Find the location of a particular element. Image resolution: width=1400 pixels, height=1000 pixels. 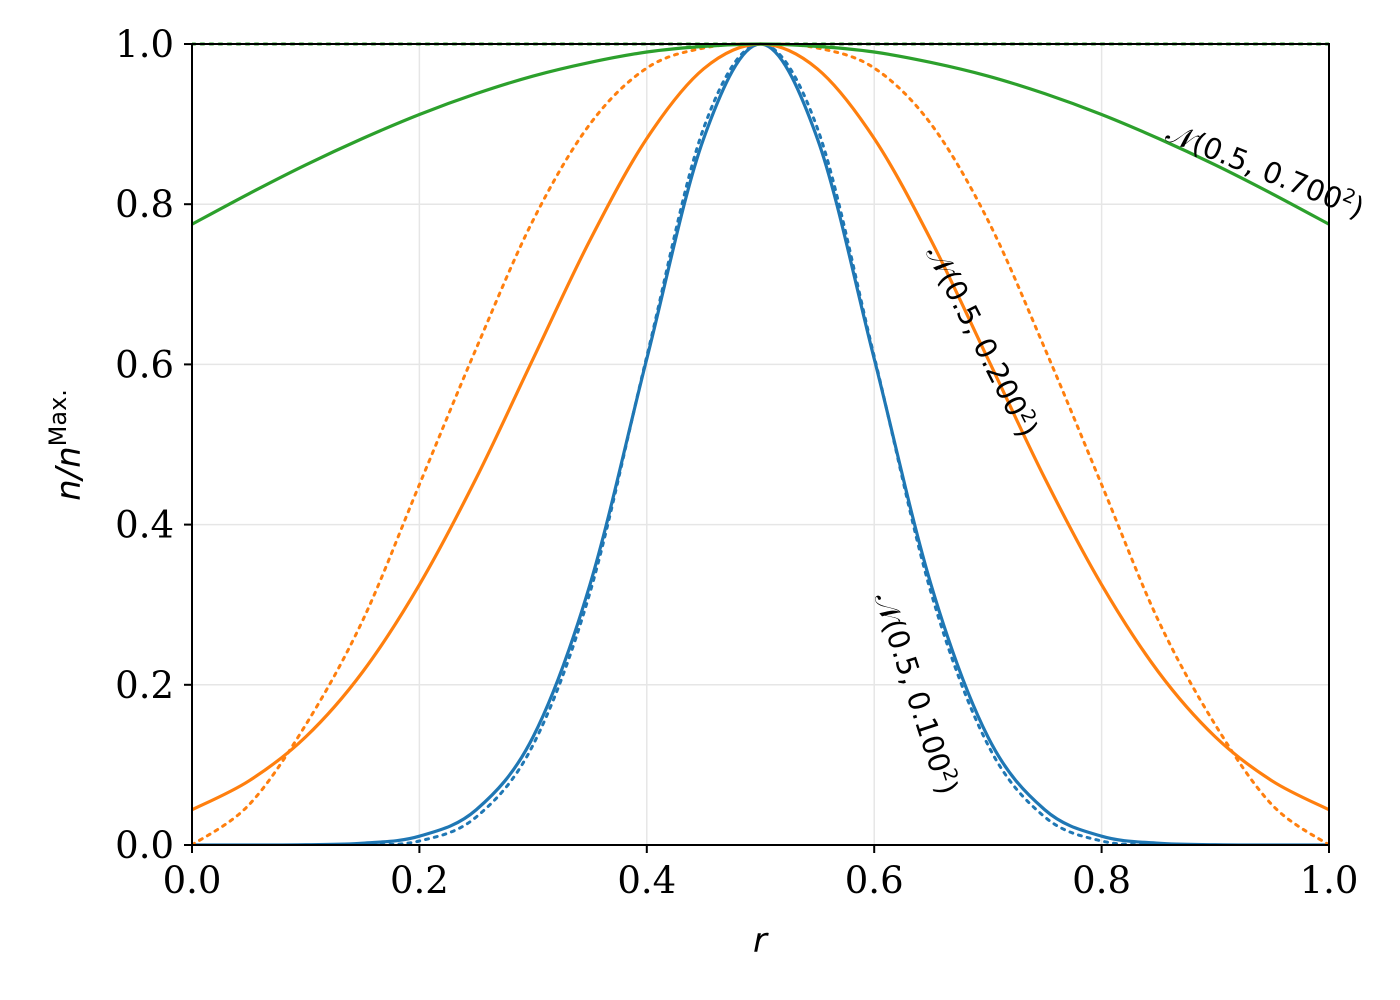

y-tick-label: 0.4 is located at coordinates (144, 525).